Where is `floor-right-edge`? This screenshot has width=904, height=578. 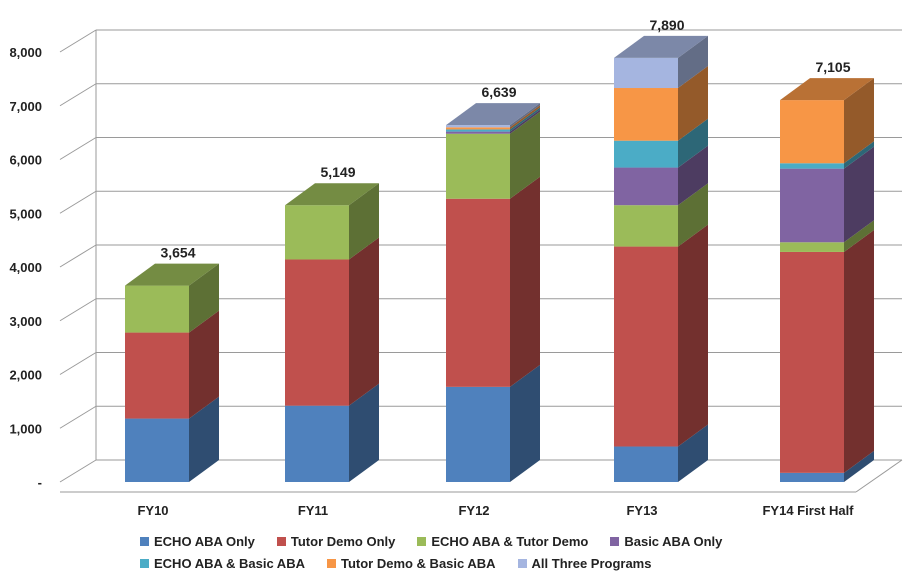 floor-right-edge is located at coordinates (879, 476).